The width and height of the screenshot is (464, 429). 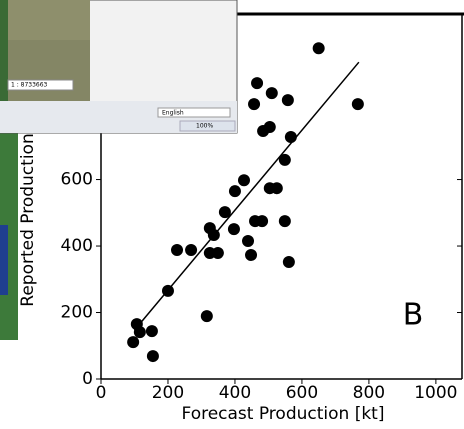 I want to click on y-tick-label: 400, so click(x=77, y=246).